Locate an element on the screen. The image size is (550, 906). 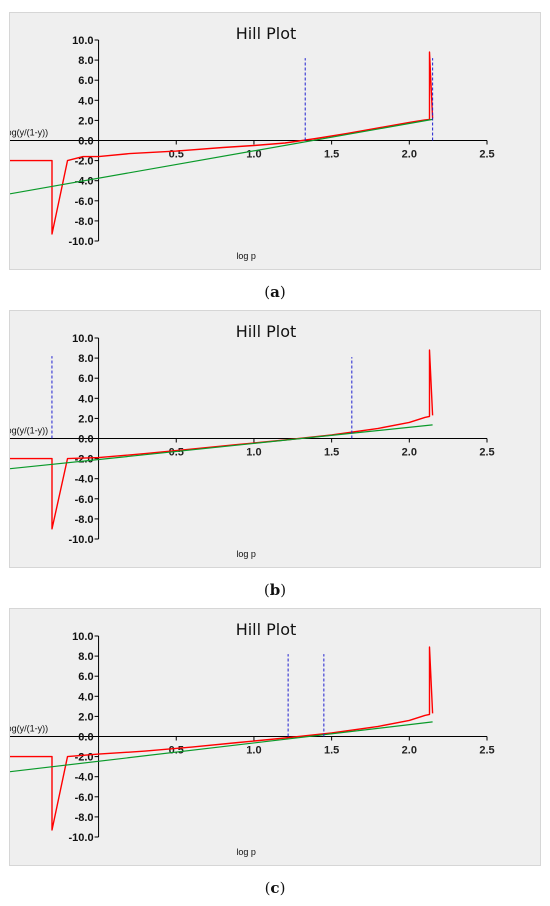
caption-letter-c: c is located at coordinates (275, 888).